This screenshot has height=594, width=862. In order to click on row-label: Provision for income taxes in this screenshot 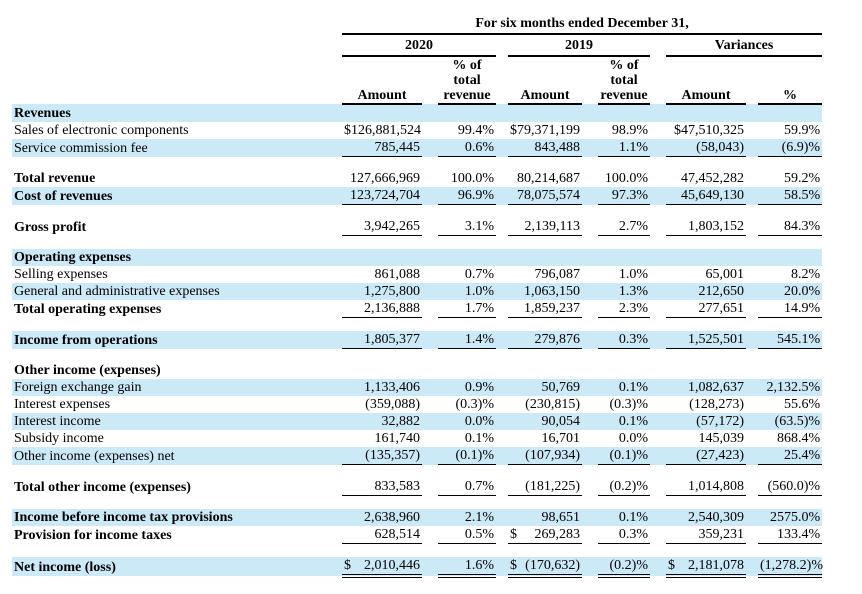, I will do `click(93, 535)`.